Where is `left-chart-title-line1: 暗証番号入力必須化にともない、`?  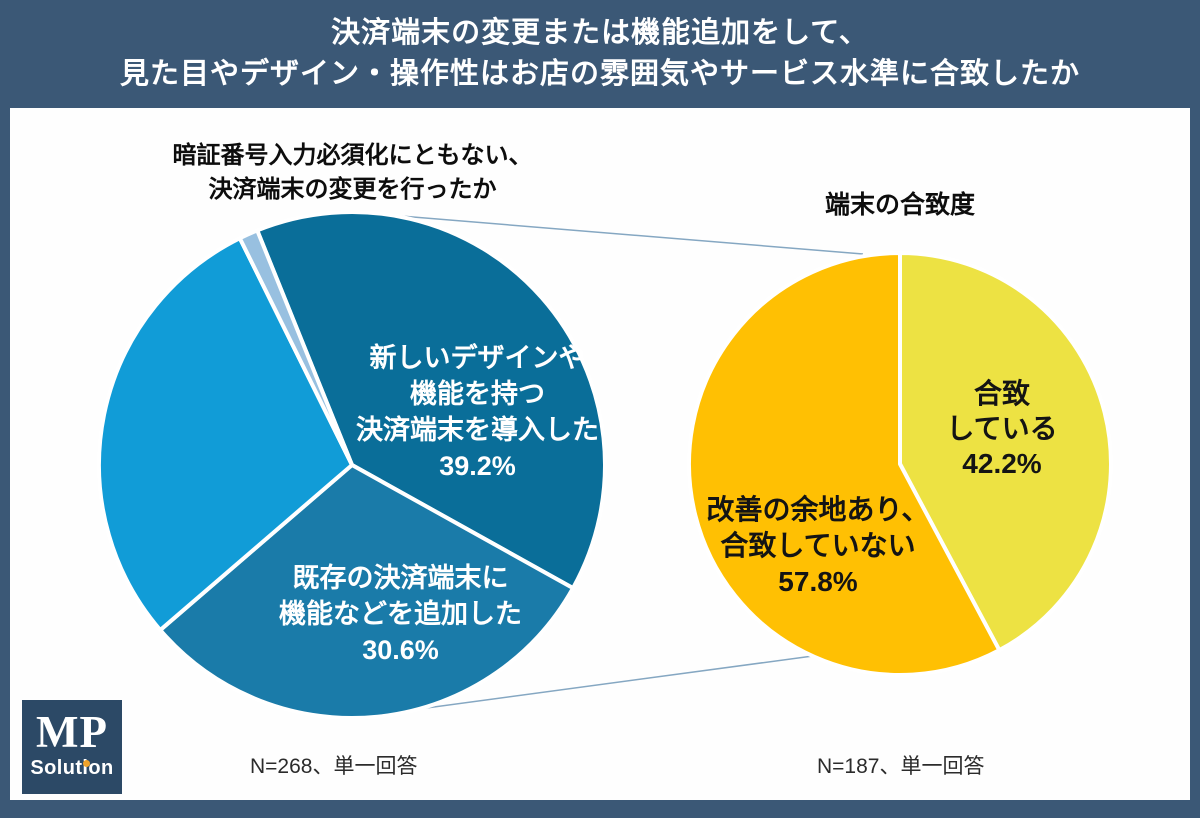 left-chart-title-line1: 暗証番号入力必須化にともない、 is located at coordinates (352, 155).